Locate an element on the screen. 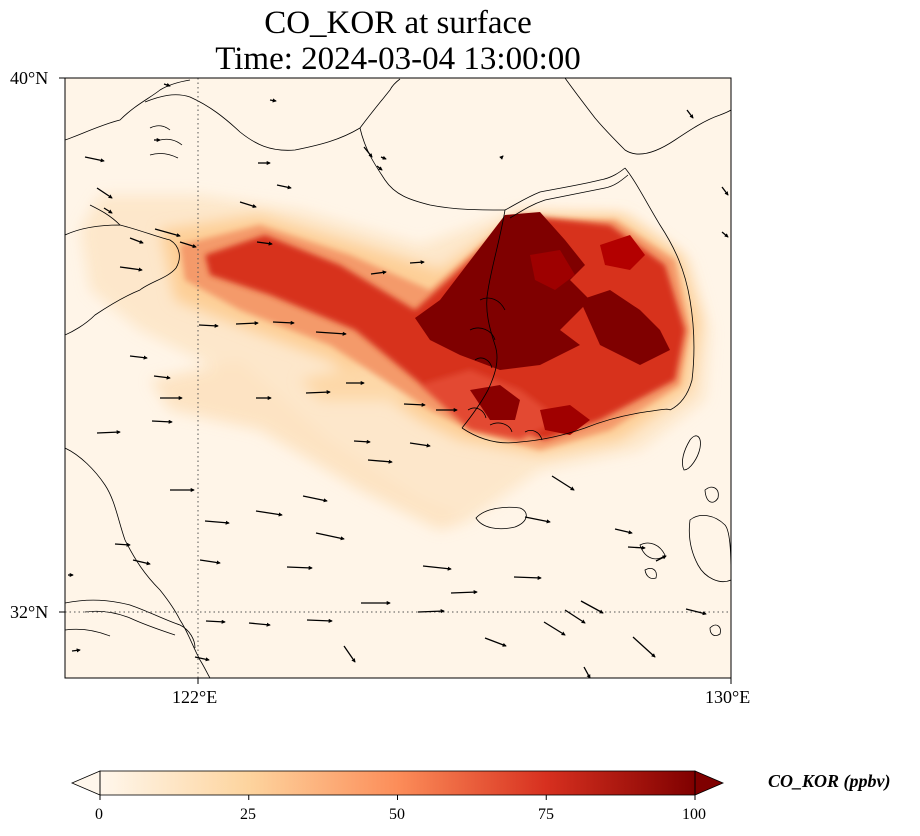 The image size is (920, 836). colorbar is located at coordinates (397, 785).